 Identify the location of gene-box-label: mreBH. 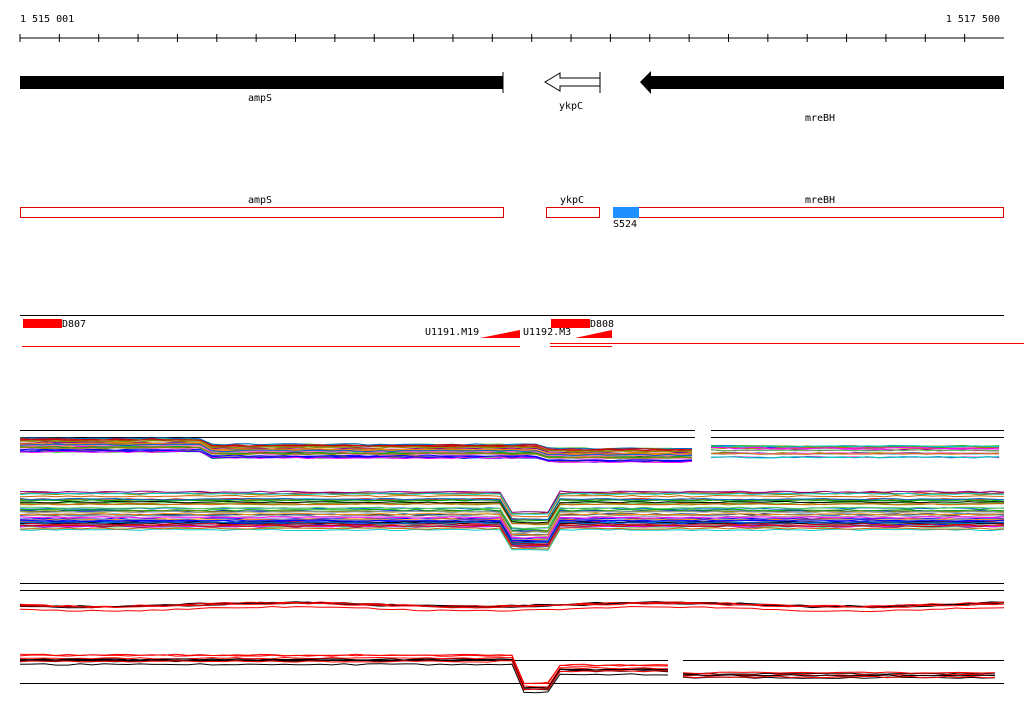
(820, 200).